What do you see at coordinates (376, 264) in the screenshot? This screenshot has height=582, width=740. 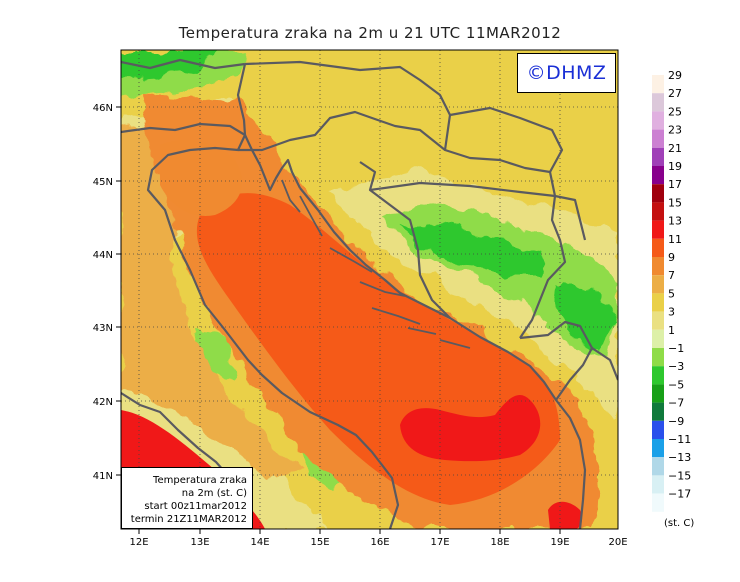 I see `islands` at bounding box center [376, 264].